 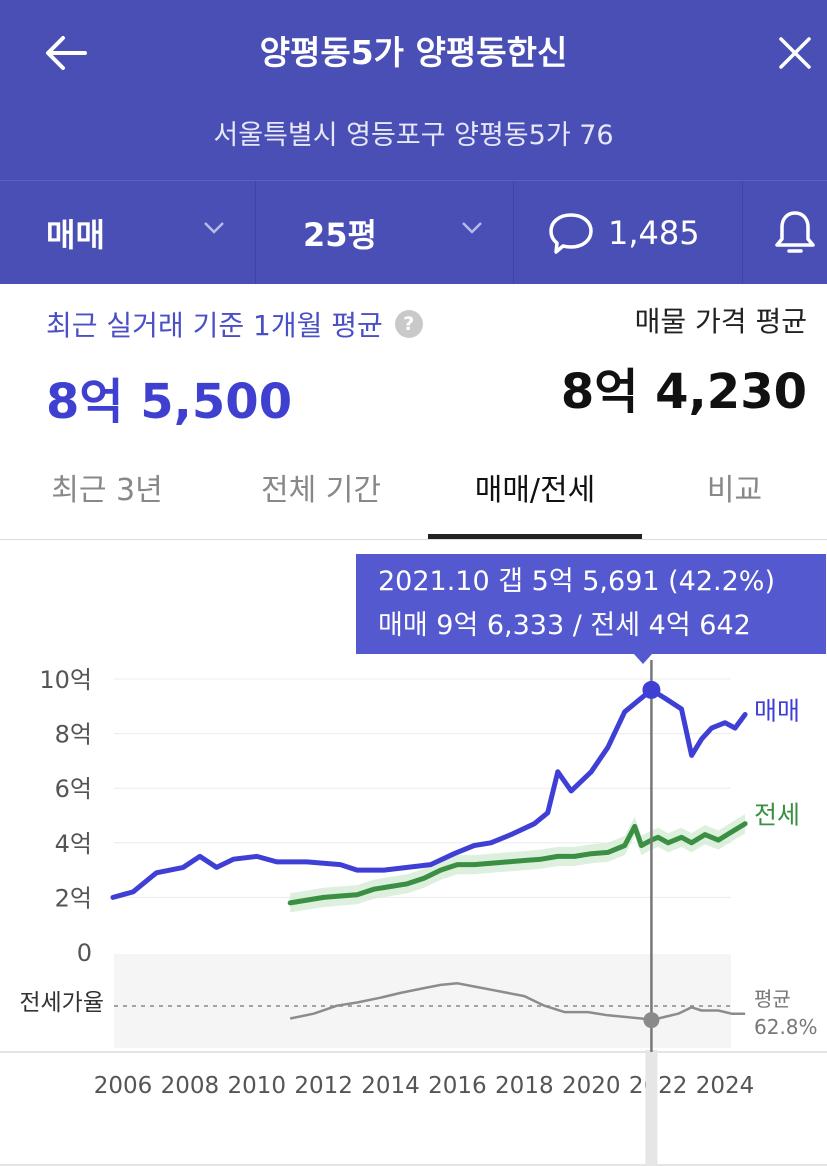 What do you see at coordinates (429, 793) in the screenshot?
I see `sale-price-line` at bounding box center [429, 793].